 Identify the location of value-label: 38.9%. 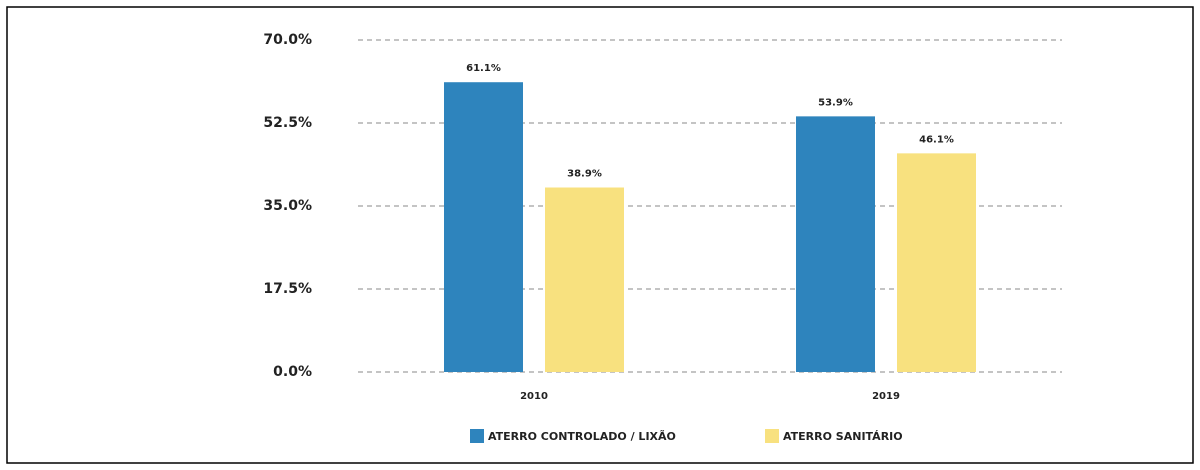
(584, 174).